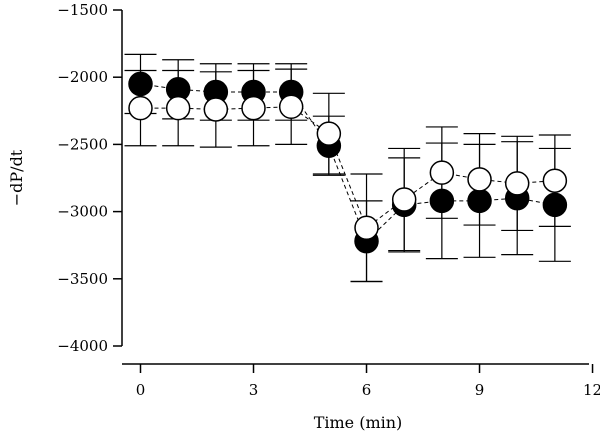  Describe the element at coordinates (367, 390) in the screenshot. I see `x-tick-label: 6` at that location.